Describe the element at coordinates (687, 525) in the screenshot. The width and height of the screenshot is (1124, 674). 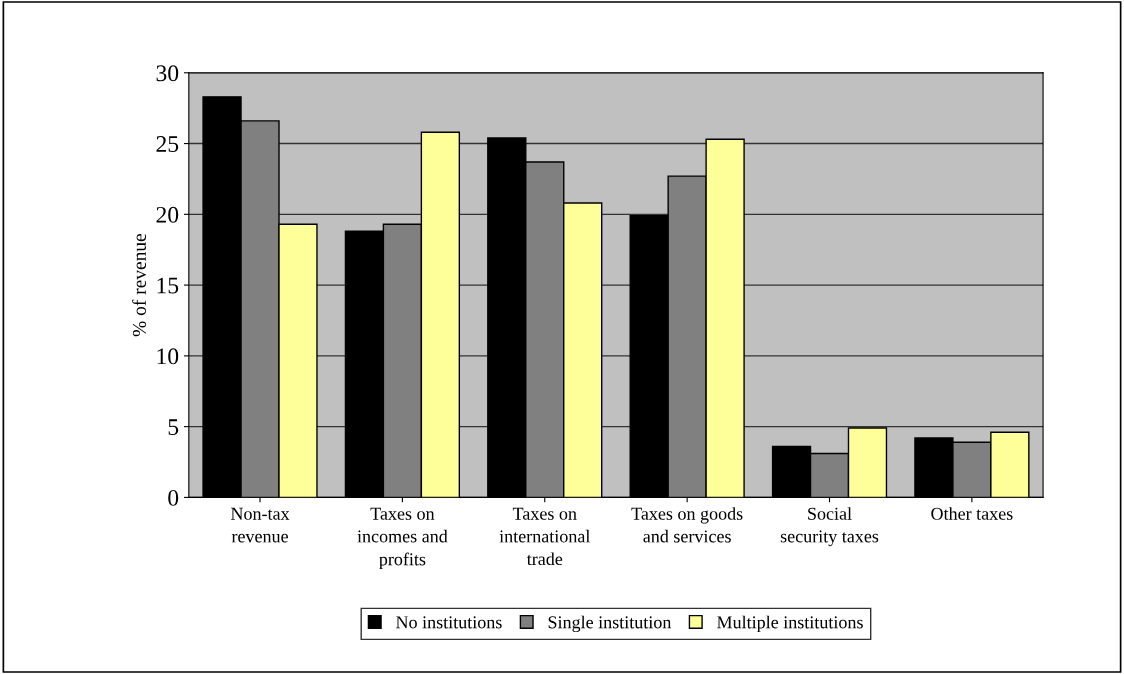
I see `x-tick-label: Taxes on goods and services` at that location.